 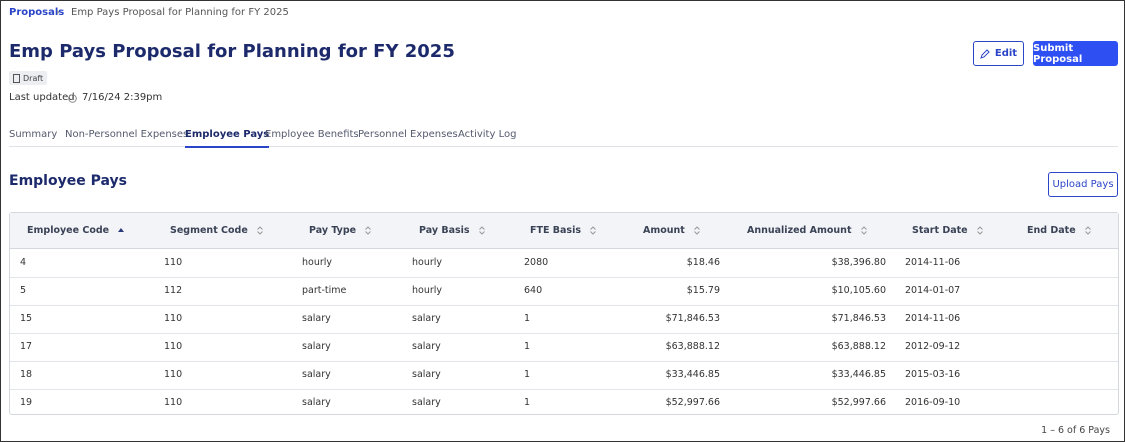 I want to click on tab: Employee Pays, so click(x=227, y=138).